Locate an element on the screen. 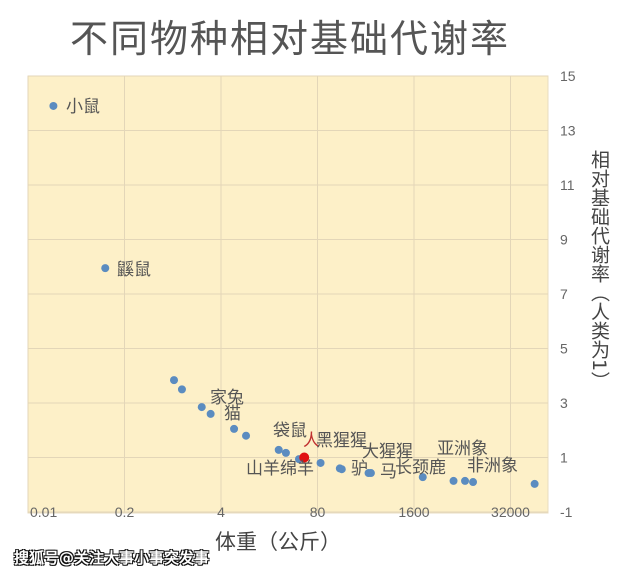 This screenshot has height=574, width=640. point-label: 家兔 is located at coordinates (227, 398).